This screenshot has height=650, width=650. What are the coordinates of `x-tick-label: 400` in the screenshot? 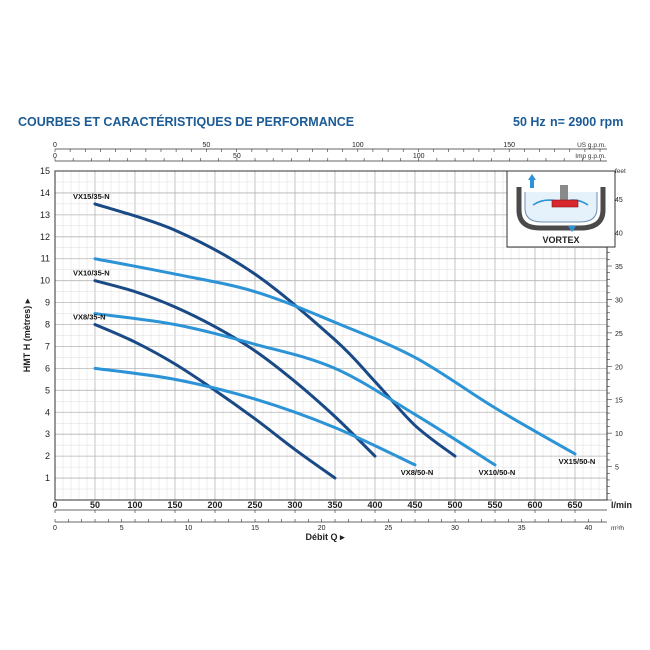 It's located at (374, 505).